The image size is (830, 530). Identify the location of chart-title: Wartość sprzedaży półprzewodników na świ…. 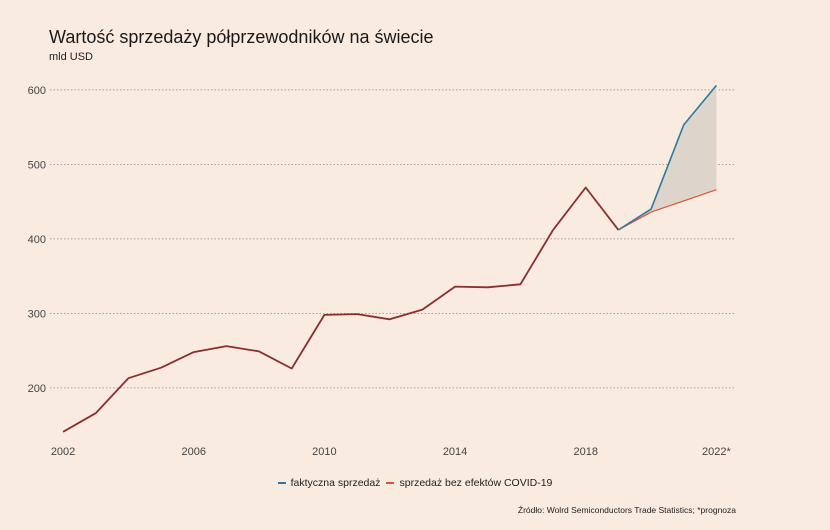
(241, 37).